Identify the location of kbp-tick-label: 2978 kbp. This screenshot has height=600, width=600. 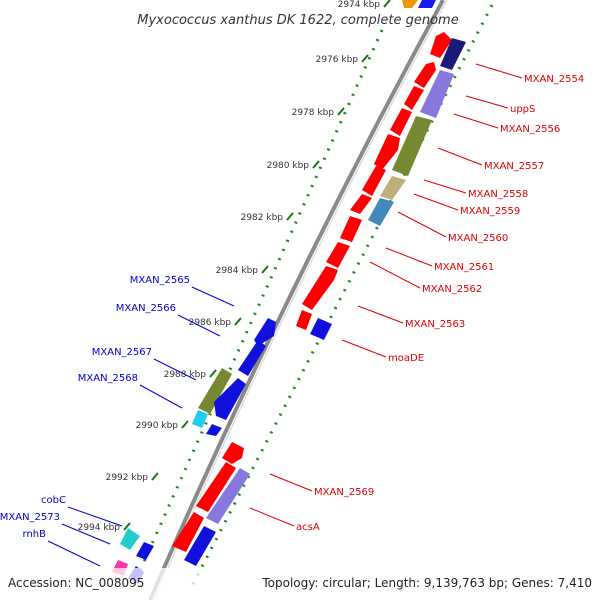
(313, 113).